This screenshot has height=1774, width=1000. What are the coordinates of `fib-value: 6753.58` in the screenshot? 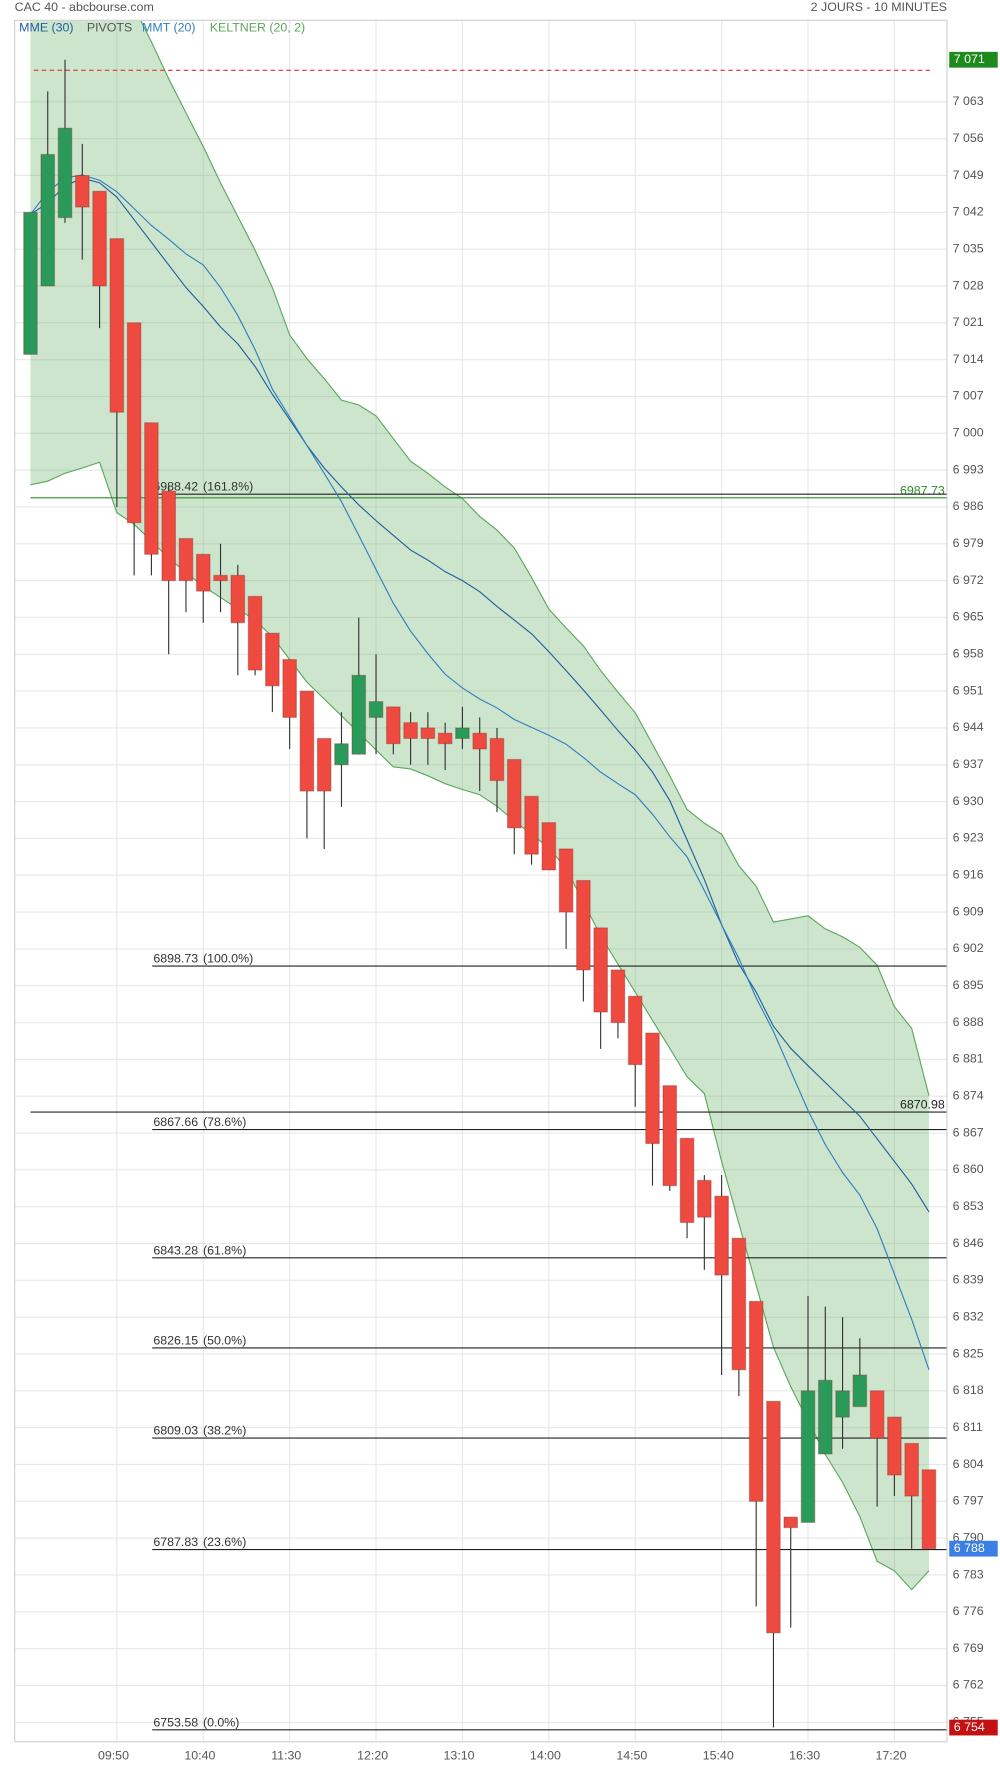 It's located at (175, 1722).